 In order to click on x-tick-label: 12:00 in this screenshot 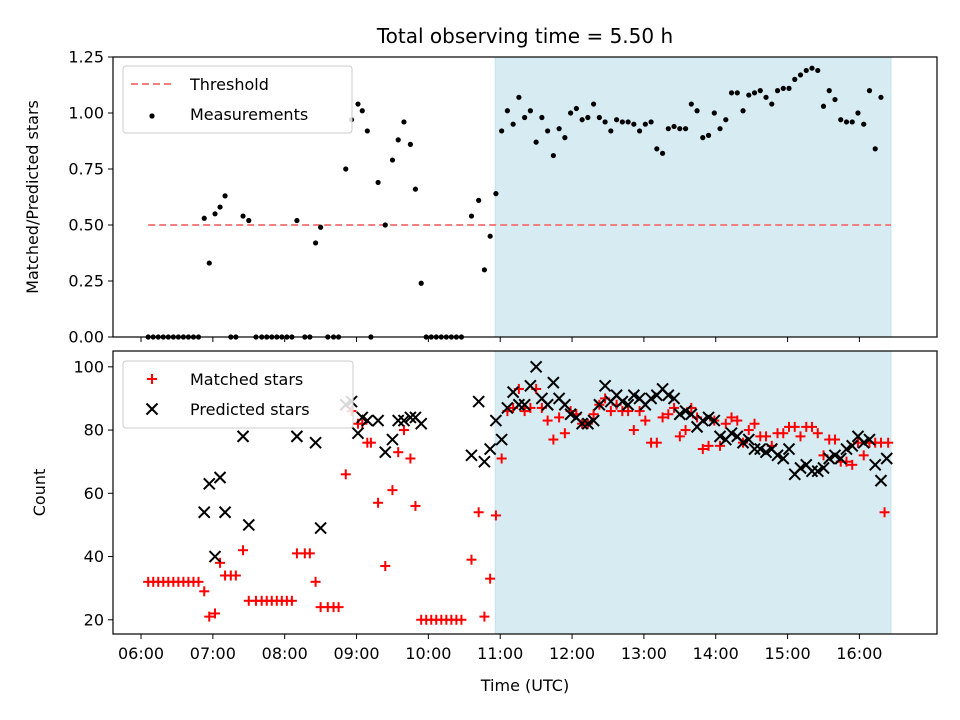, I will do `click(572, 653)`.